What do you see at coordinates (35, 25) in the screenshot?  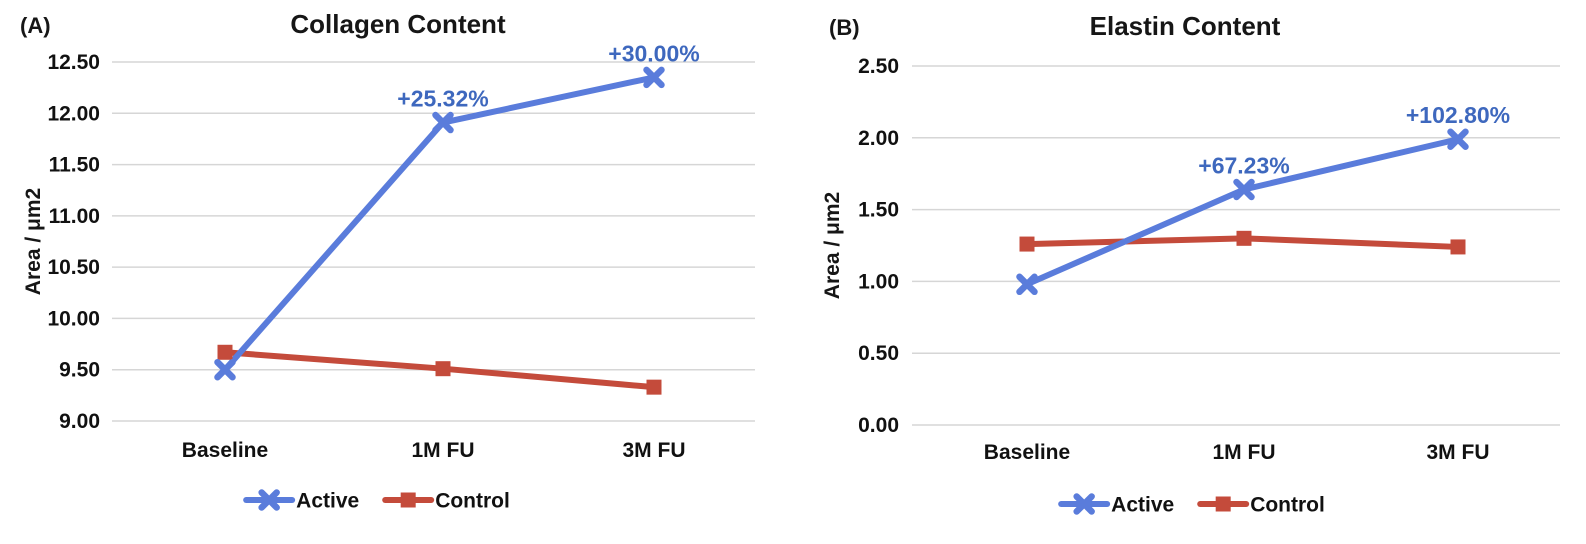 I see `panel-label-a: (A)` at bounding box center [35, 25].